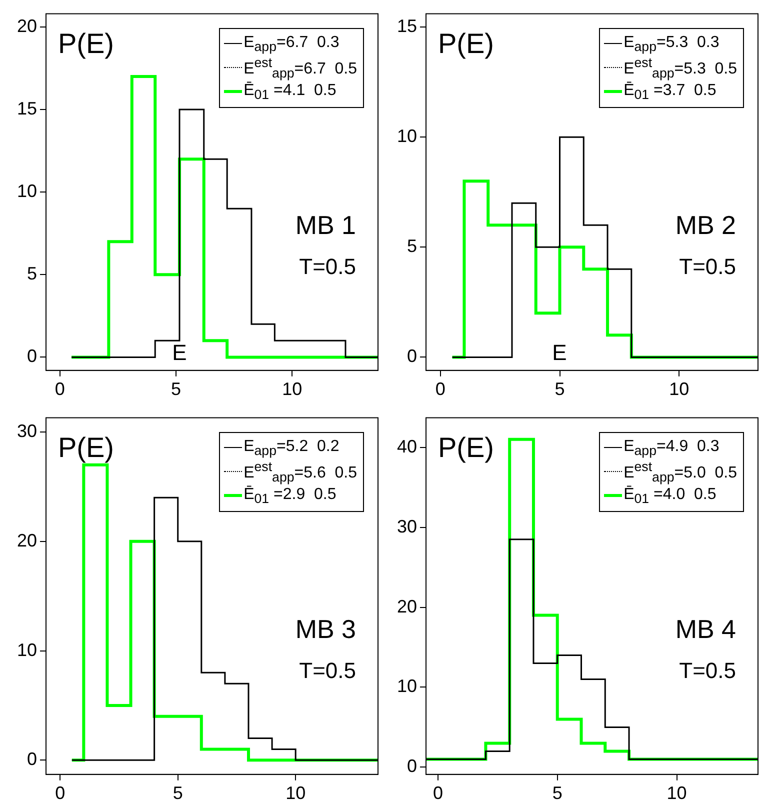 The height and width of the screenshot is (809, 760). Describe the element at coordinates (672, 448) in the screenshot. I see `legend-label: E$_{app}$=4.9 0.3` at that location.